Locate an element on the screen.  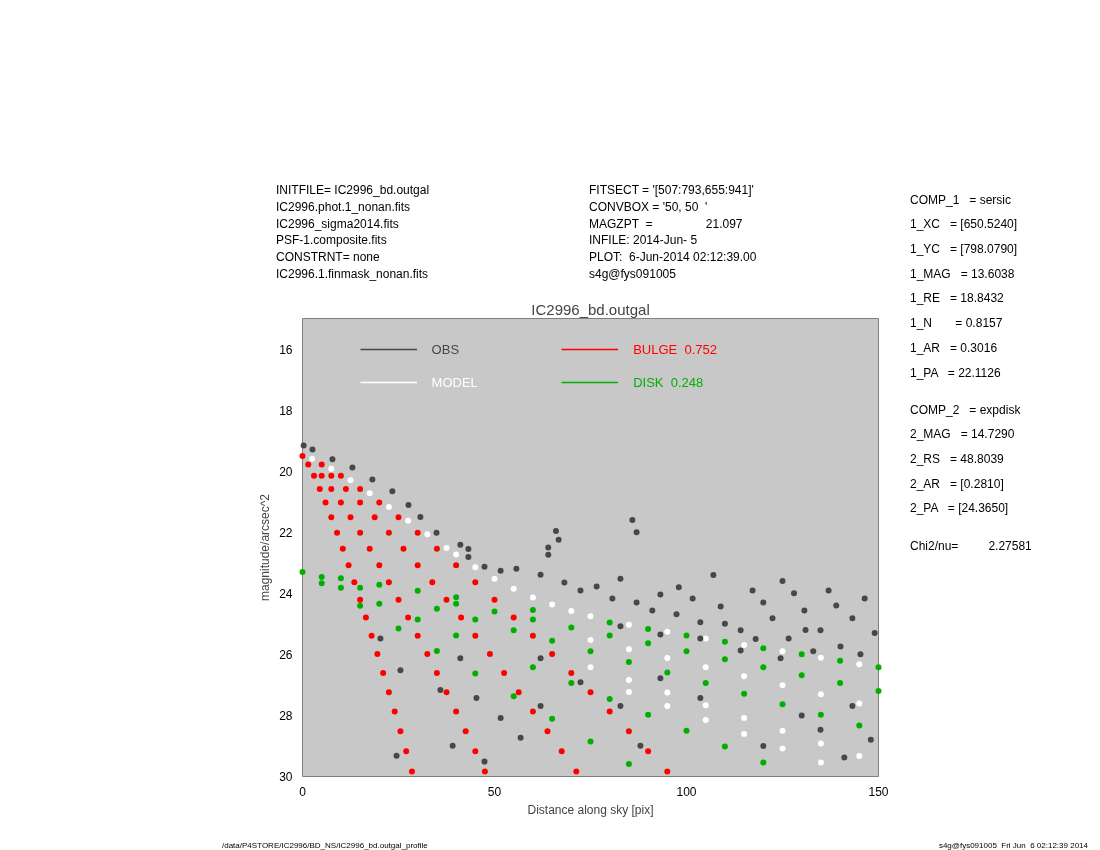
x-axis-title: Distance along sky [pix] is located at coordinates (590, 809).